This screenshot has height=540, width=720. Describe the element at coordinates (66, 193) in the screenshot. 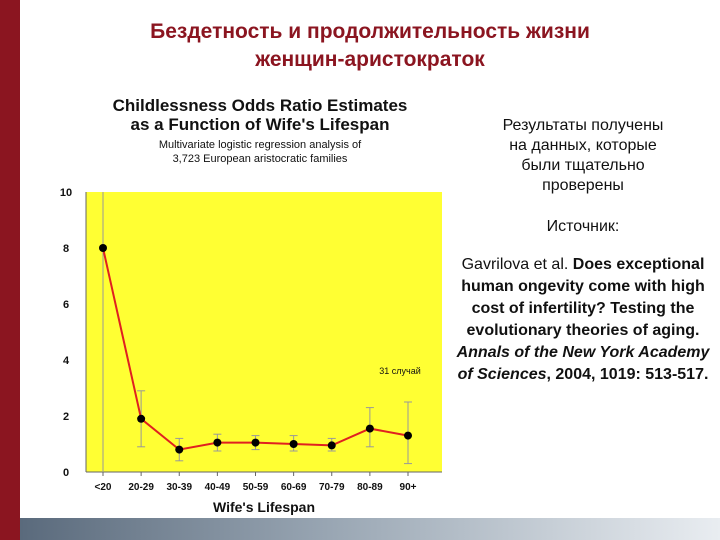

I see `y-tick-label: 10` at that location.